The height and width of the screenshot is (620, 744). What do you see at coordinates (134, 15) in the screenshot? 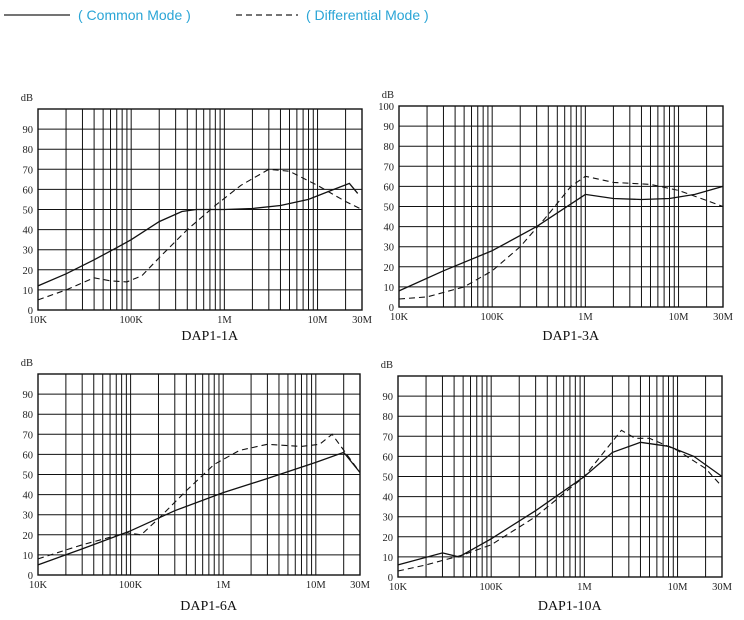
I see `legend-common-label: ( Common Mode )` at bounding box center [134, 15].